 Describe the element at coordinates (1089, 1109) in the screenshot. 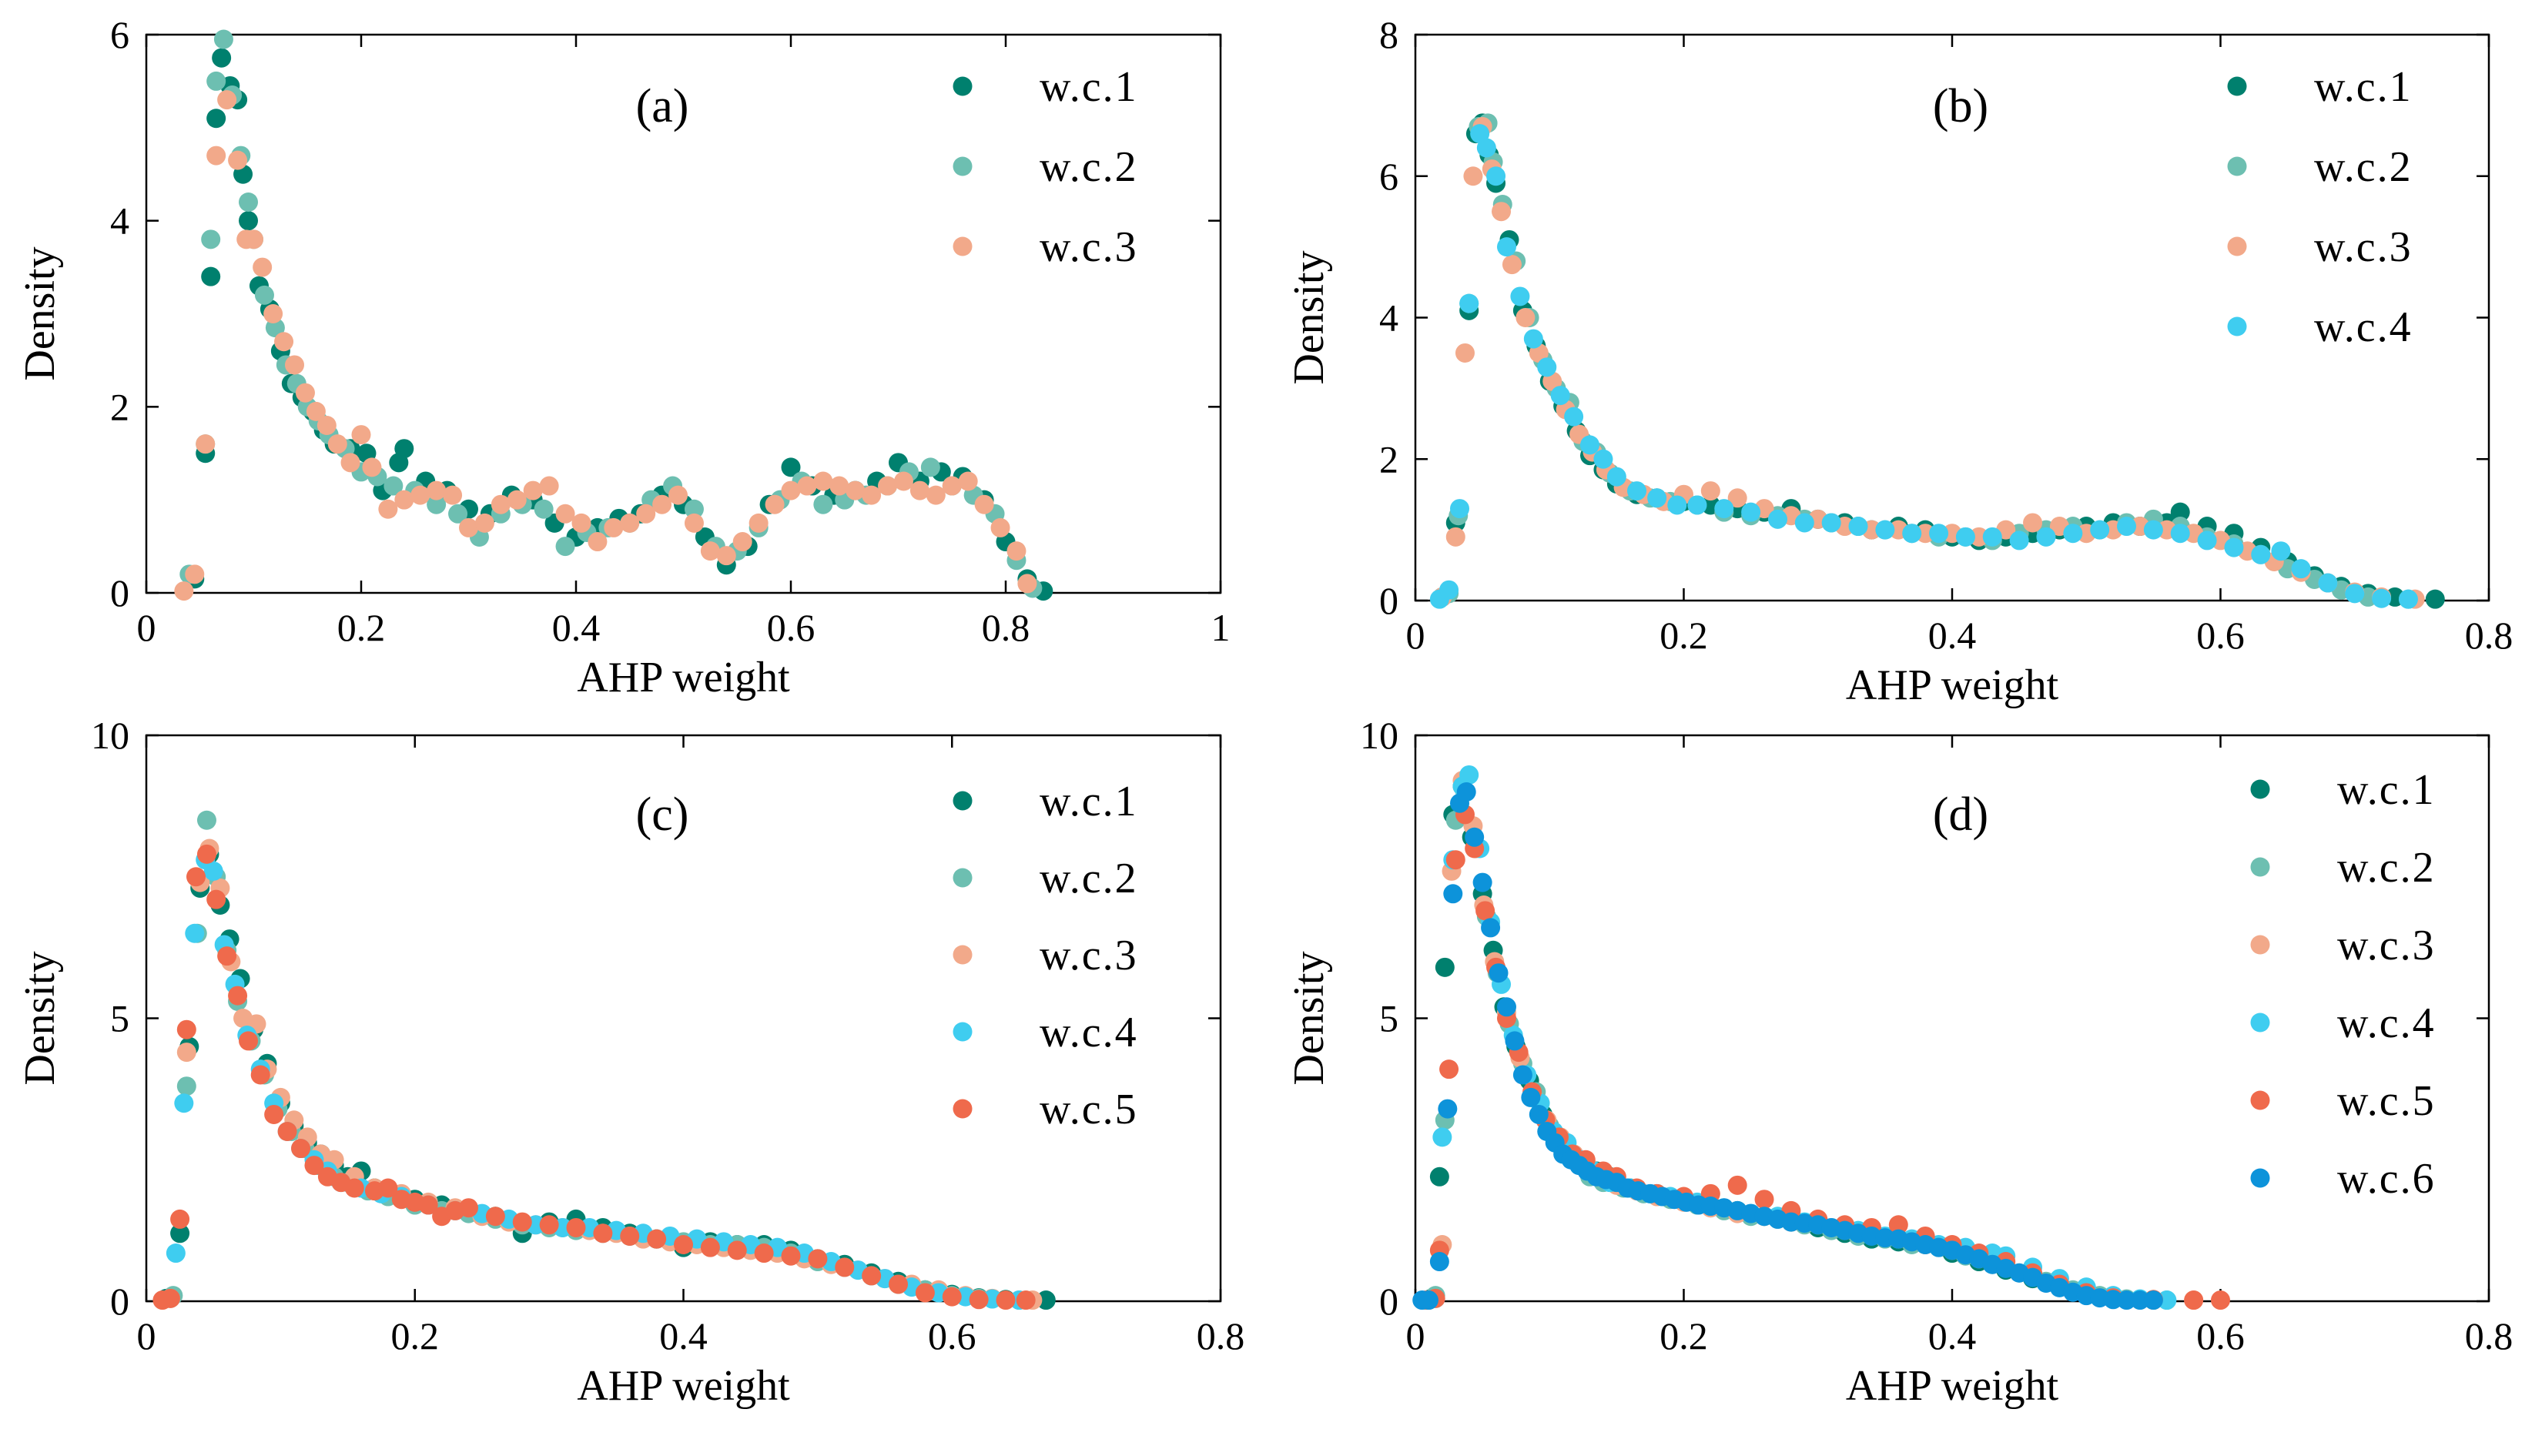

I see `legend-label: w.c.5` at that location.